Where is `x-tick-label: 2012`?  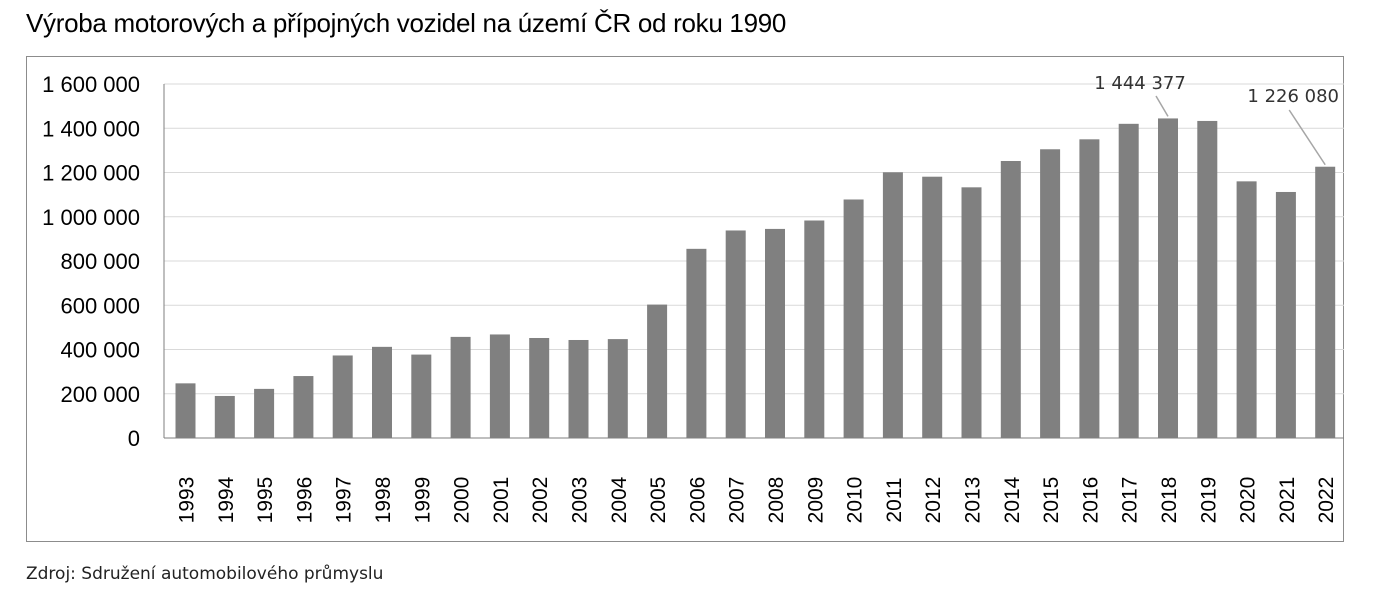
x-tick-label: 2012 is located at coordinates (933, 500).